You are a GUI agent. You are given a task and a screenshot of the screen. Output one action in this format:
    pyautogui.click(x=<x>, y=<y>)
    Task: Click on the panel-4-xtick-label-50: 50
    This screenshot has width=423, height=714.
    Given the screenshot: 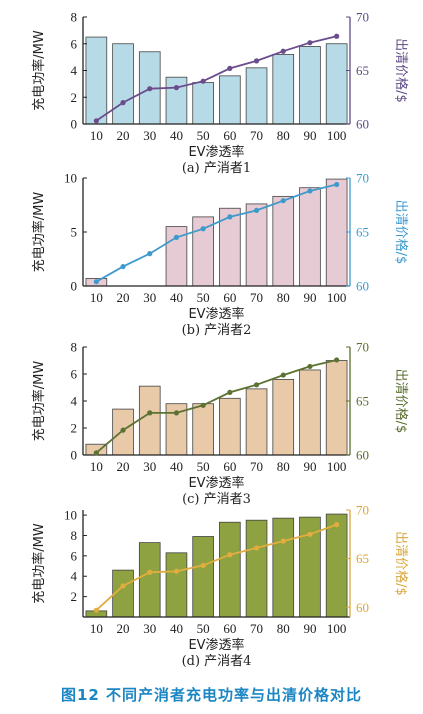 What is the action you would take?
    pyautogui.click(x=203, y=628)
    